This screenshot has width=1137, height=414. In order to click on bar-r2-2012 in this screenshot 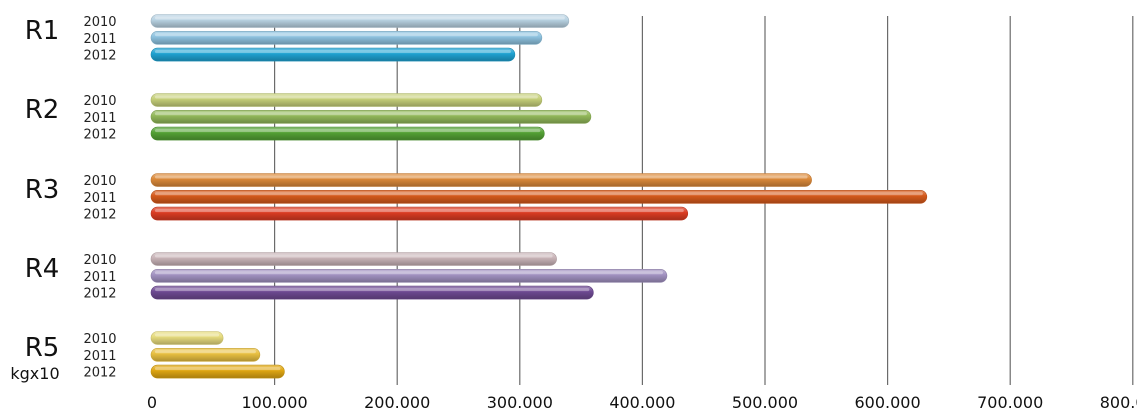, I will do `click(347, 133)`.